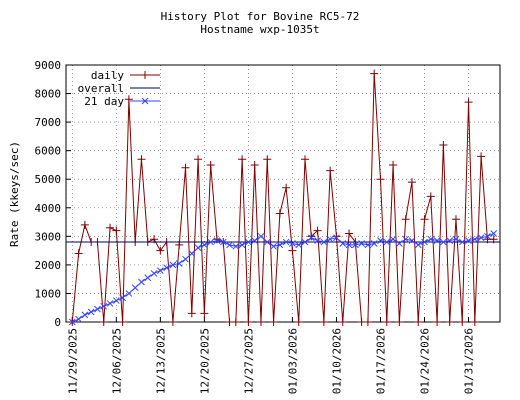 This screenshot has height=400, width=520. I want to click on x-tick-label: 12/06/2025, so click(116, 361).